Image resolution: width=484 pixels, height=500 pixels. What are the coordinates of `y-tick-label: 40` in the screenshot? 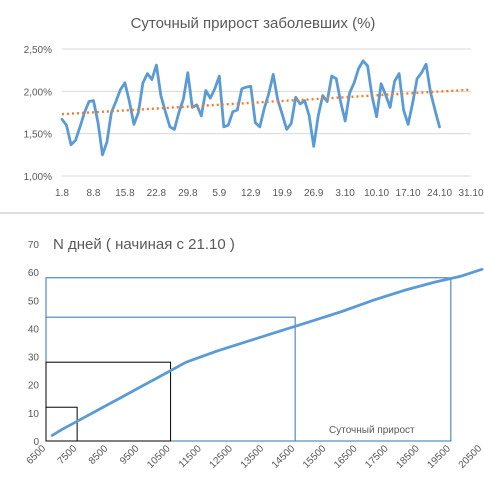 It's located at (34, 329).